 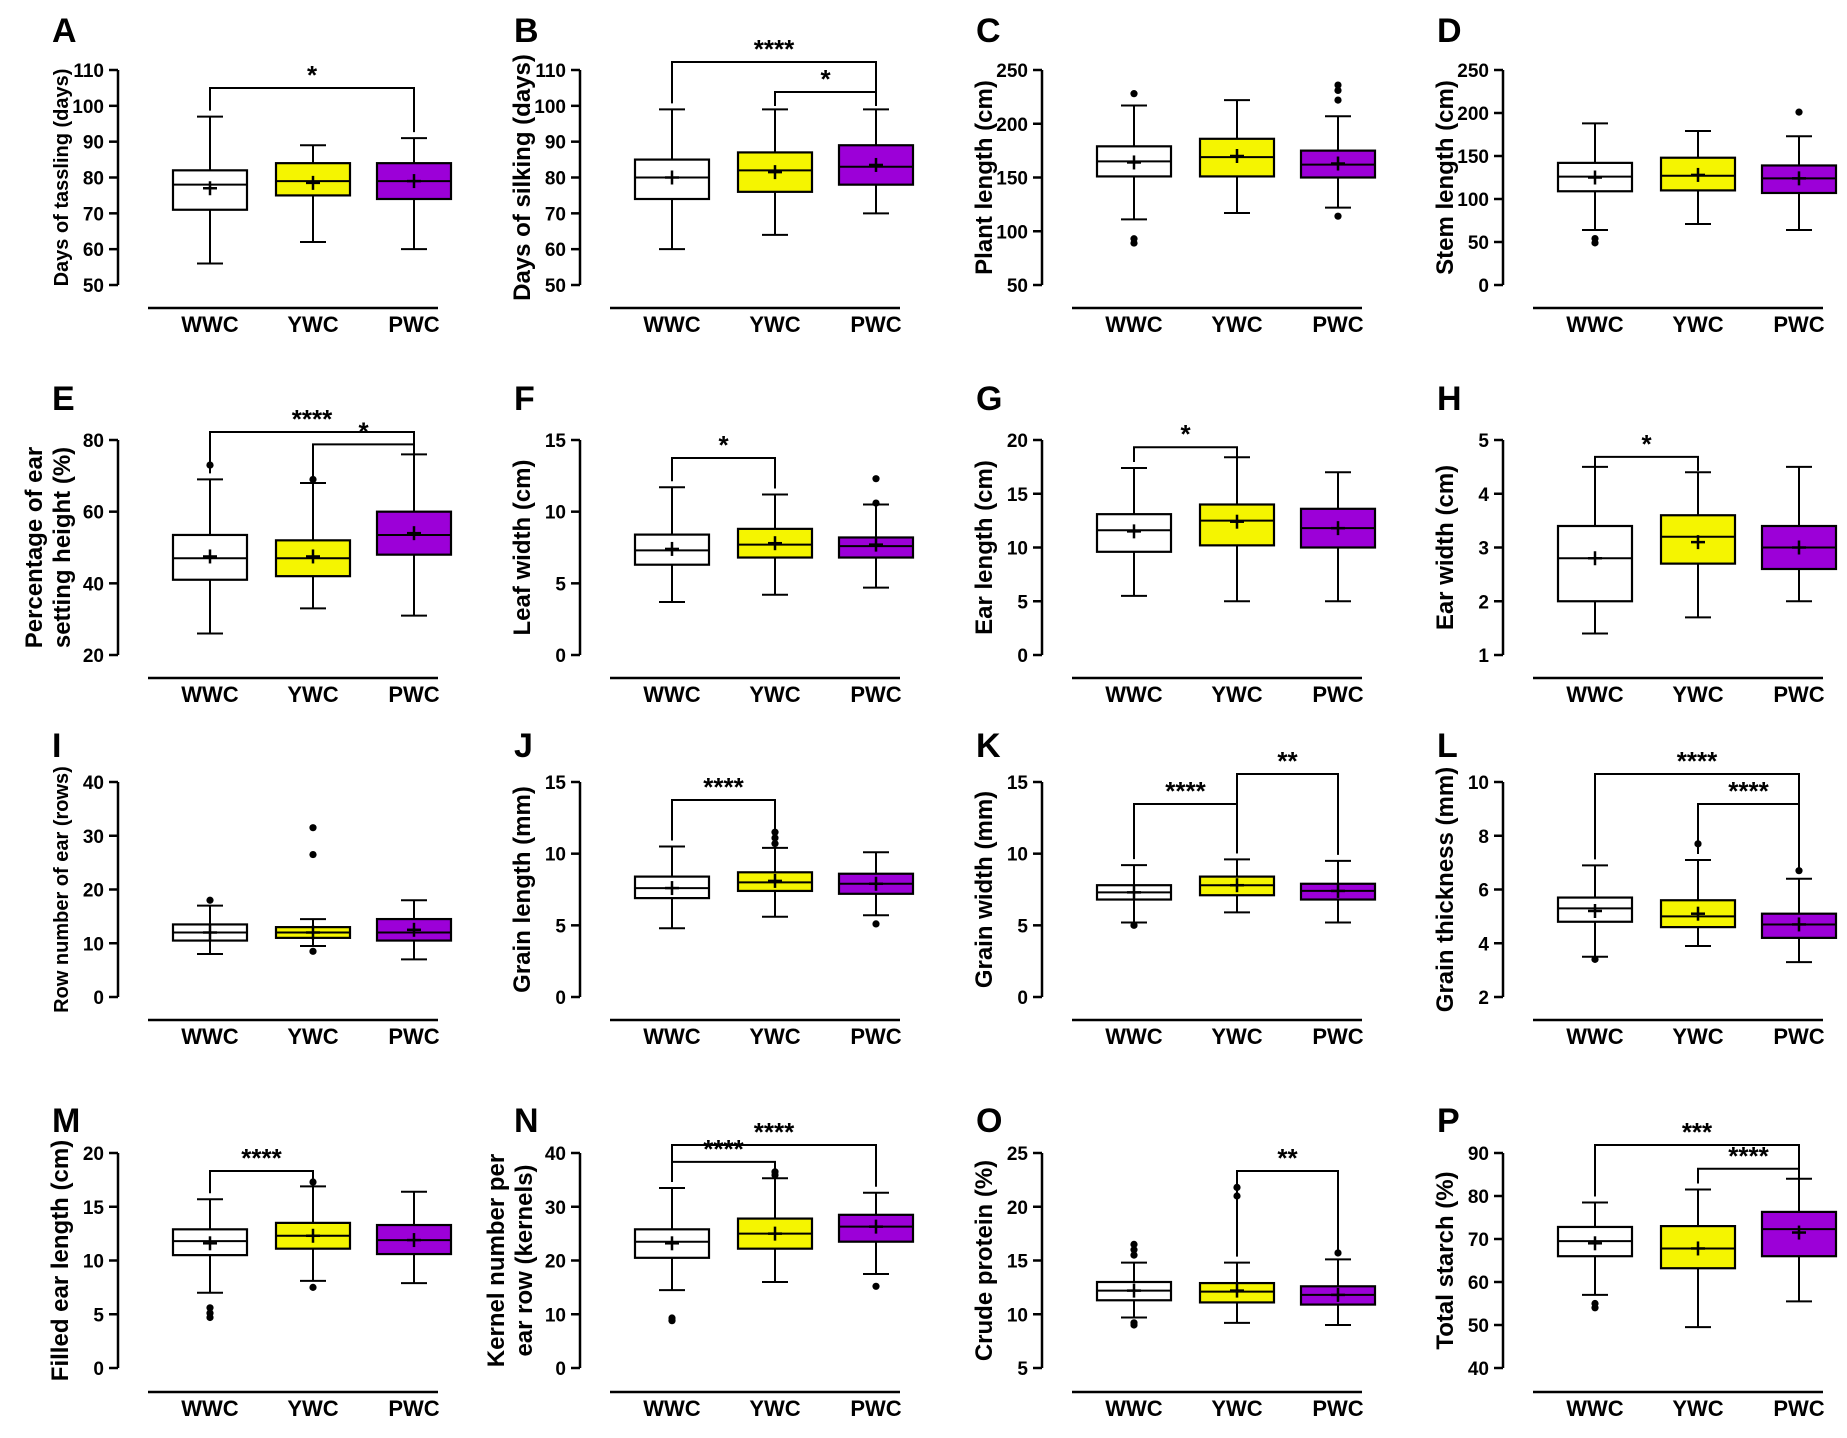 What do you see at coordinates (1012, 71) in the screenshot?
I see `y-tick-label: 250` at bounding box center [1012, 71].